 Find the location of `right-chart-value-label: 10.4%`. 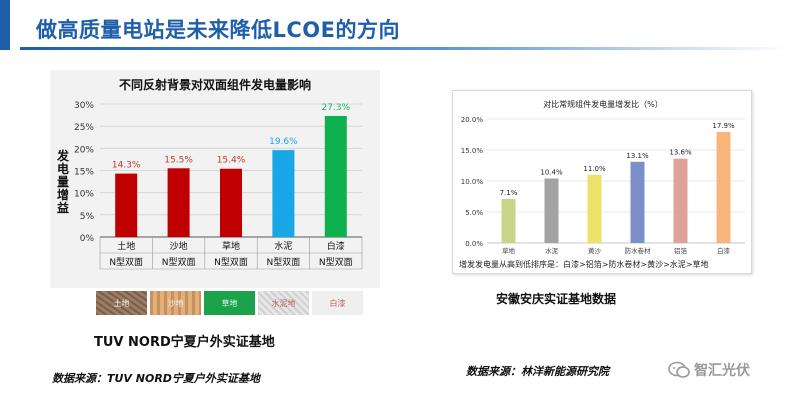

right-chart-value-label: 10.4% is located at coordinates (551, 173).